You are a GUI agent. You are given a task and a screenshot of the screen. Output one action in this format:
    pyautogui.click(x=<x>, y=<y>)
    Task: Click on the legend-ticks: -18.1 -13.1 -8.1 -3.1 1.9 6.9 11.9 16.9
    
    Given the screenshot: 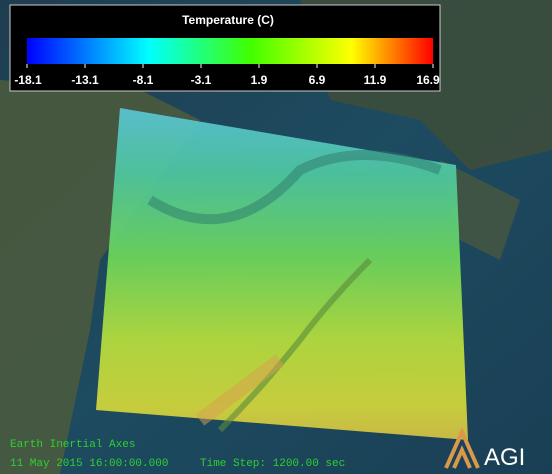 What is the action you would take?
    pyautogui.click(x=227, y=75)
    